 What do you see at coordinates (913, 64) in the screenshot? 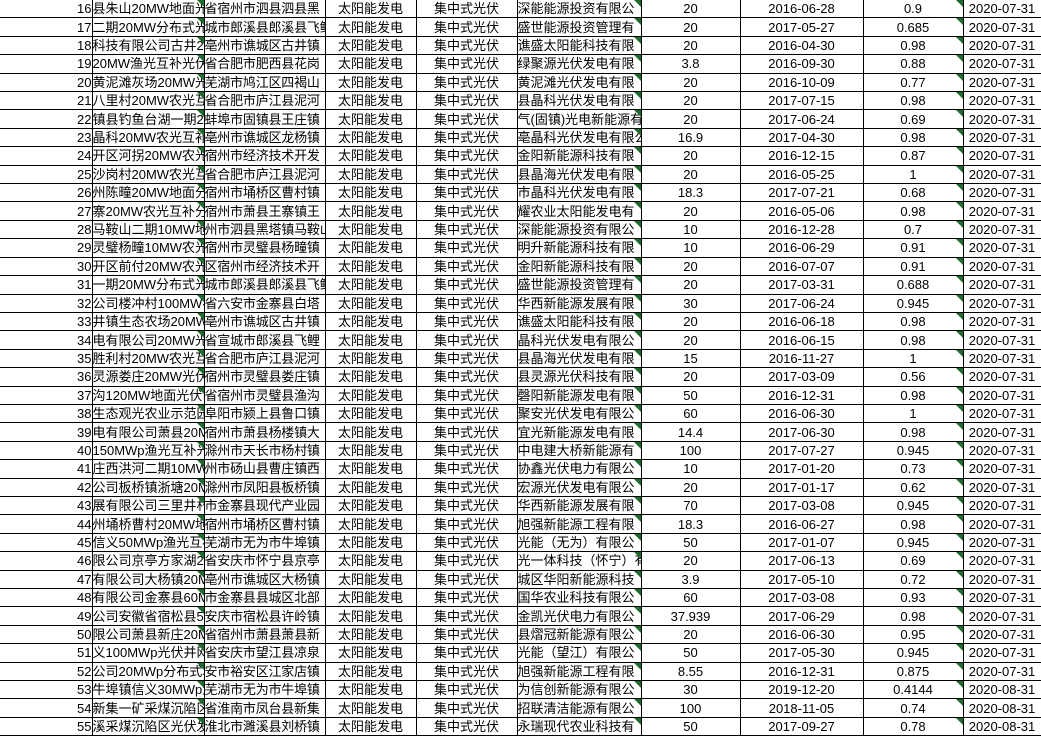
I see `price-cell: 0.88` at bounding box center [913, 64].